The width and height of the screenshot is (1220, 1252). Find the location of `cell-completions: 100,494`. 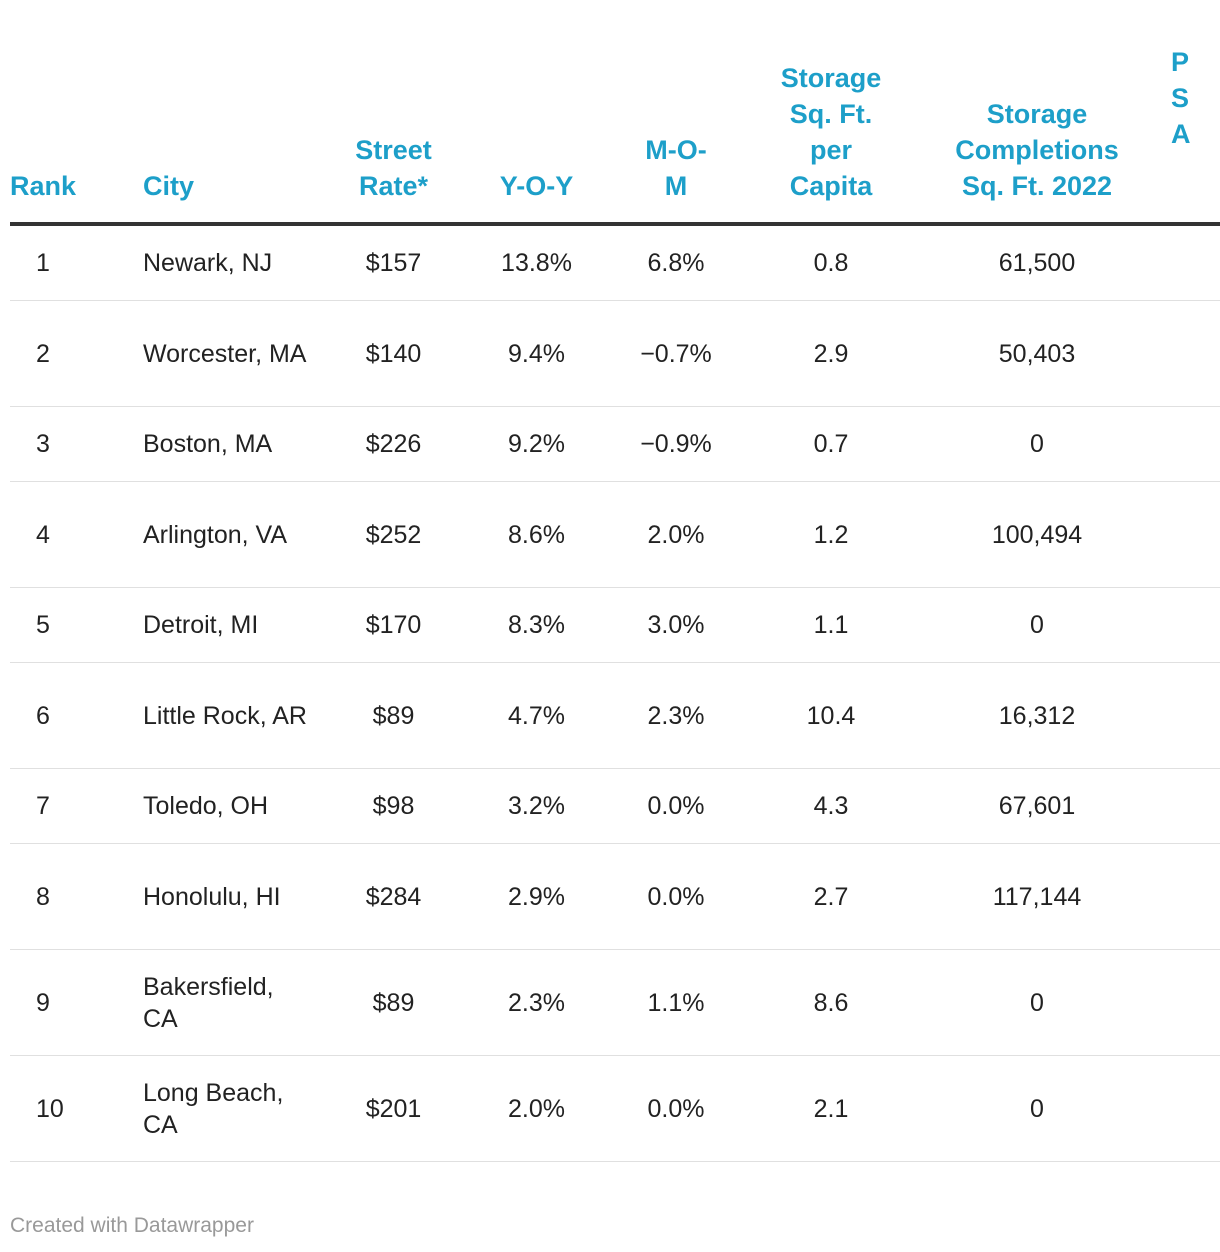

cell-completions: 100,494 is located at coordinates (1037, 534).